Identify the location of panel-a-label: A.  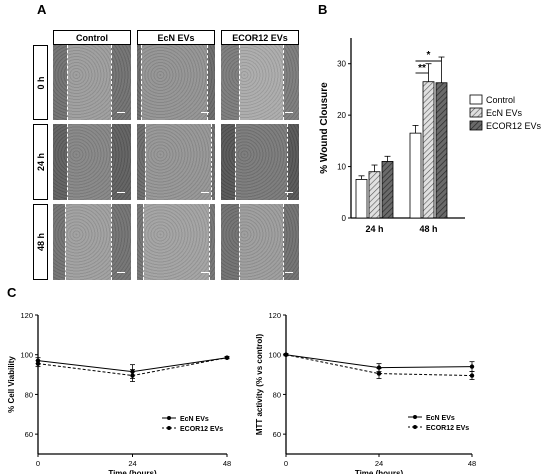
(42, 9).